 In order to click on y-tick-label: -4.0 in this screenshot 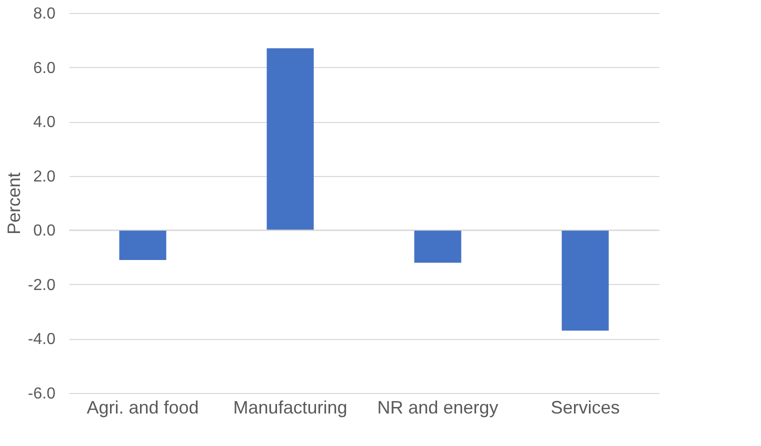, I will do `click(42, 339)`.